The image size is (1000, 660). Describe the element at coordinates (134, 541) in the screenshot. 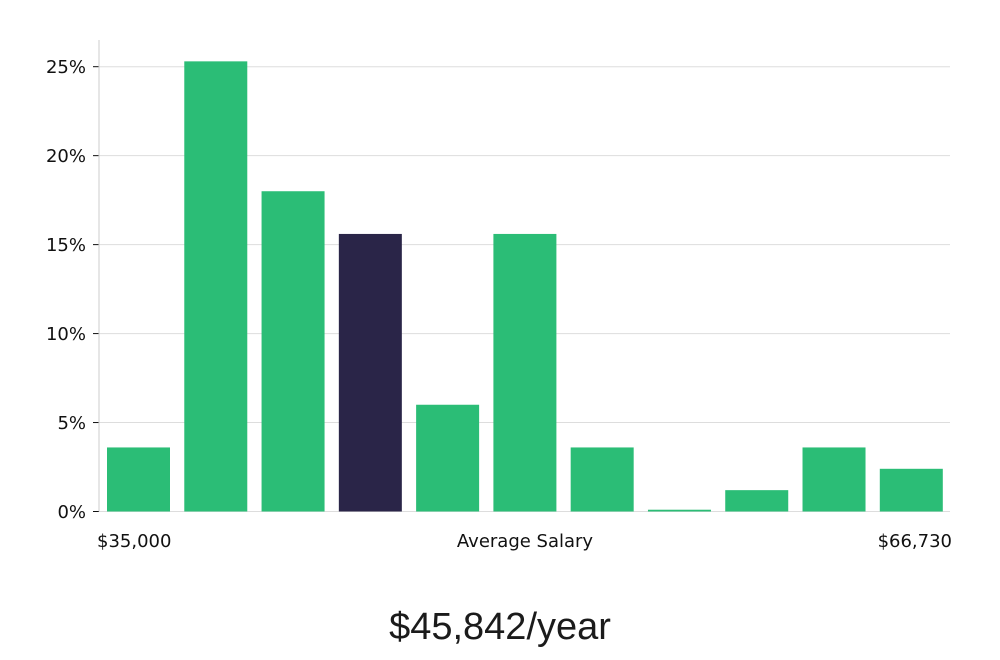

I see `x-min-label: $35,000` at that location.